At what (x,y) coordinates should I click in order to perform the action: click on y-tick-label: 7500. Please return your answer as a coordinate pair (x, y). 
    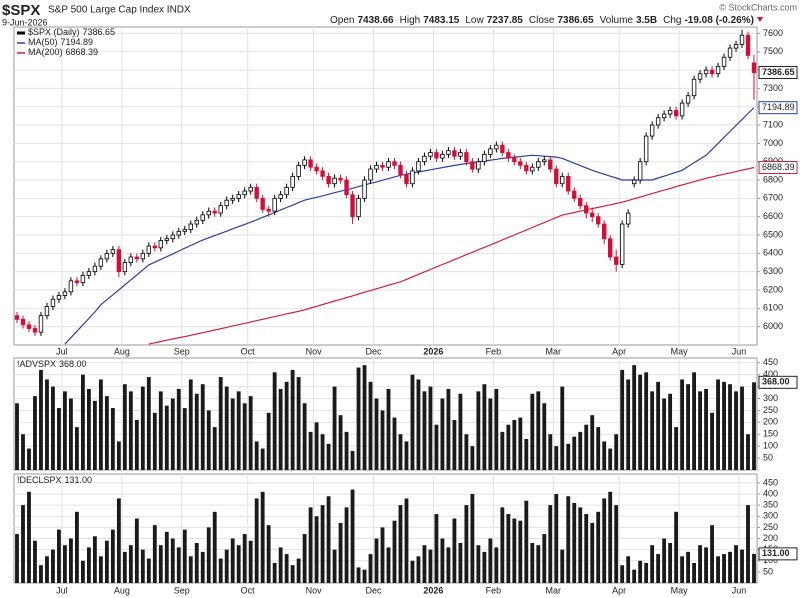
    Looking at the image, I should click on (773, 51).